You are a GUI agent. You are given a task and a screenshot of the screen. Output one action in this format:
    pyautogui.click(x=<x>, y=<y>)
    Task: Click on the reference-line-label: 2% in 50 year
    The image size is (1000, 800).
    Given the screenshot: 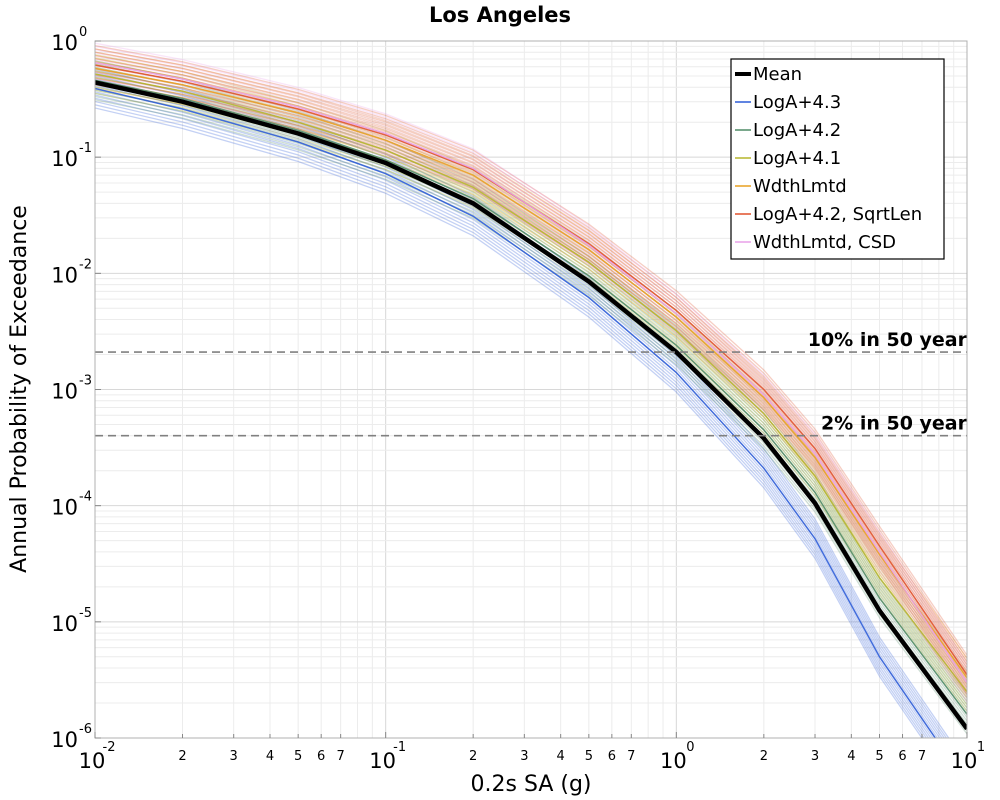 What is the action you would take?
    pyautogui.click(x=894, y=424)
    